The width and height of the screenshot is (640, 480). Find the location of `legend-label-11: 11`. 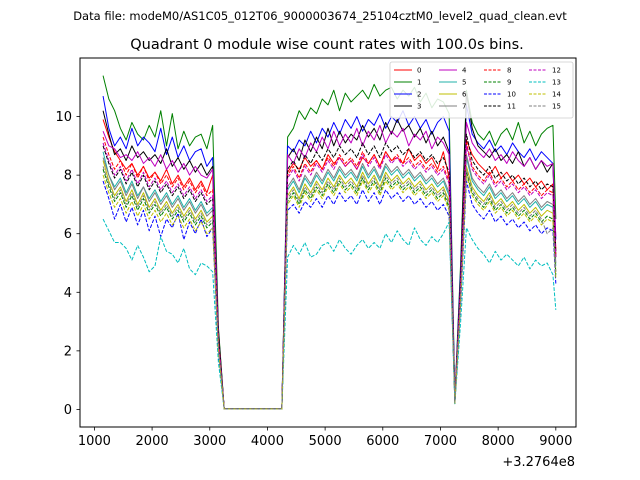

legend-label-11: 11 is located at coordinates (511, 107).